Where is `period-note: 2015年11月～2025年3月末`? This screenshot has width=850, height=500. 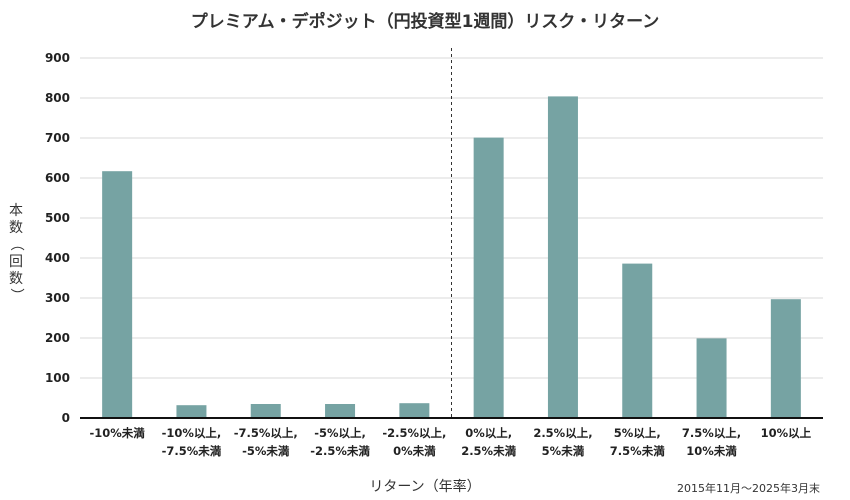
period-note: 2015年11月～2025年3月末 is located at coordinates (748, 488).